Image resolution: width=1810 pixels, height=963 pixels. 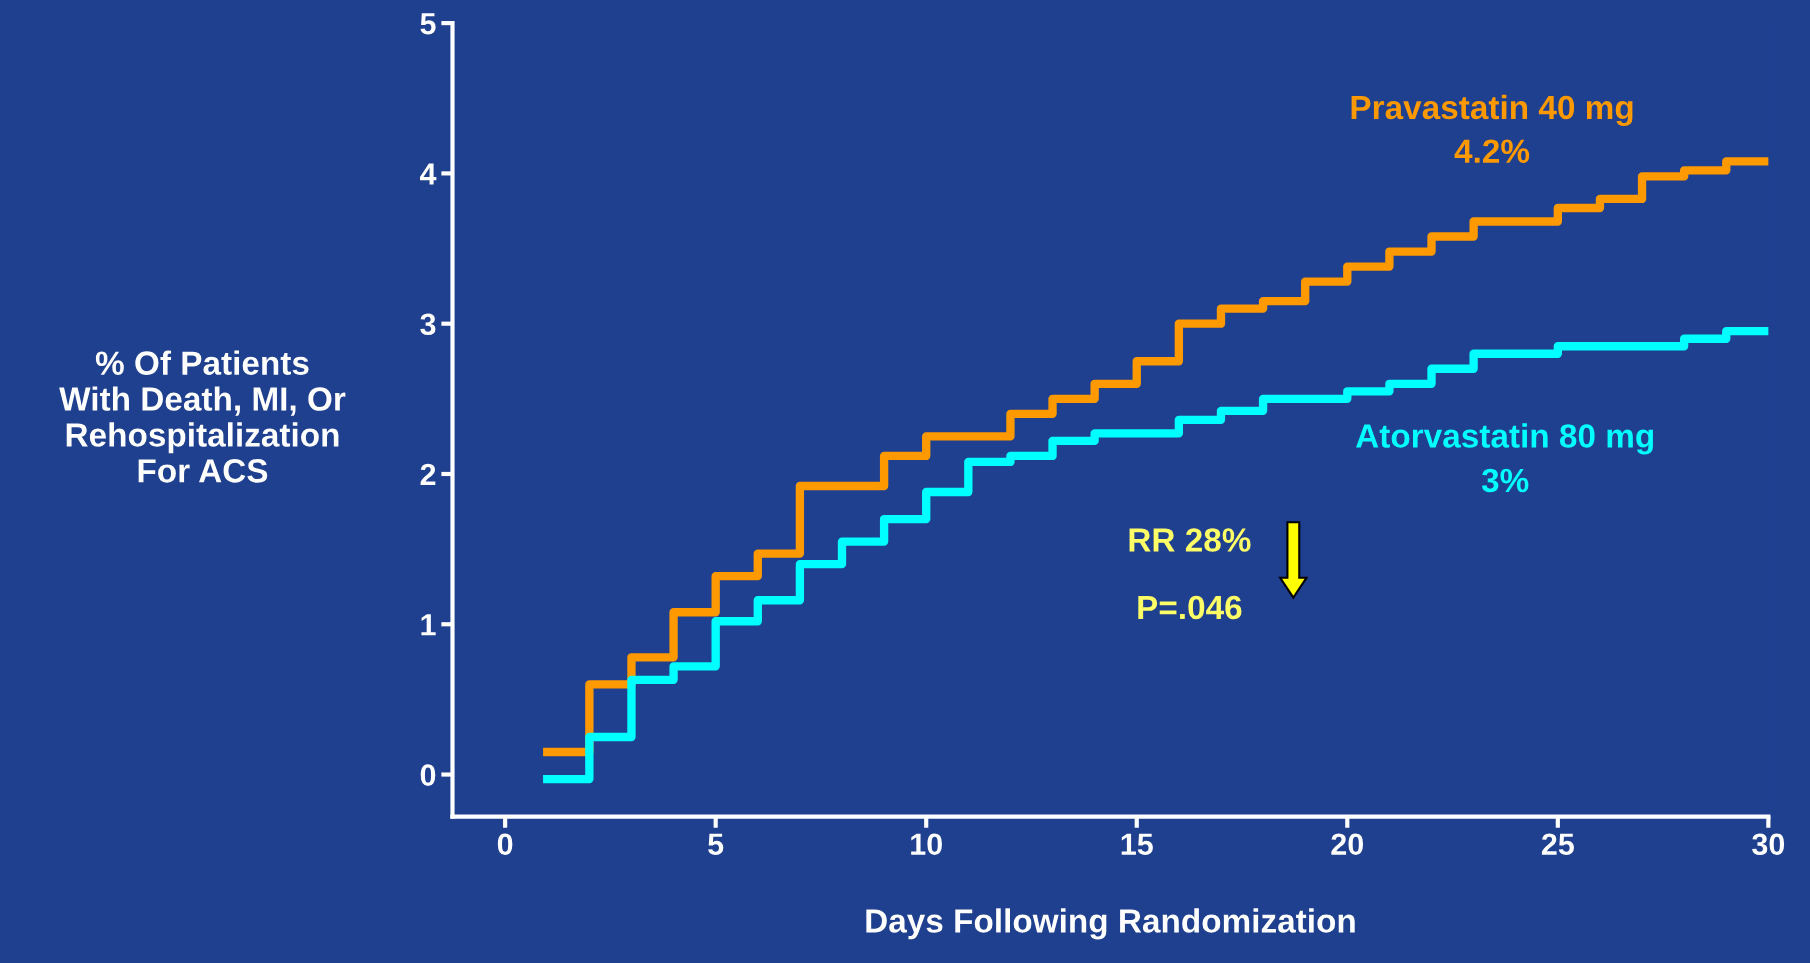 I want to click on annotation: RR 28%, so click(x=1190, y=540).